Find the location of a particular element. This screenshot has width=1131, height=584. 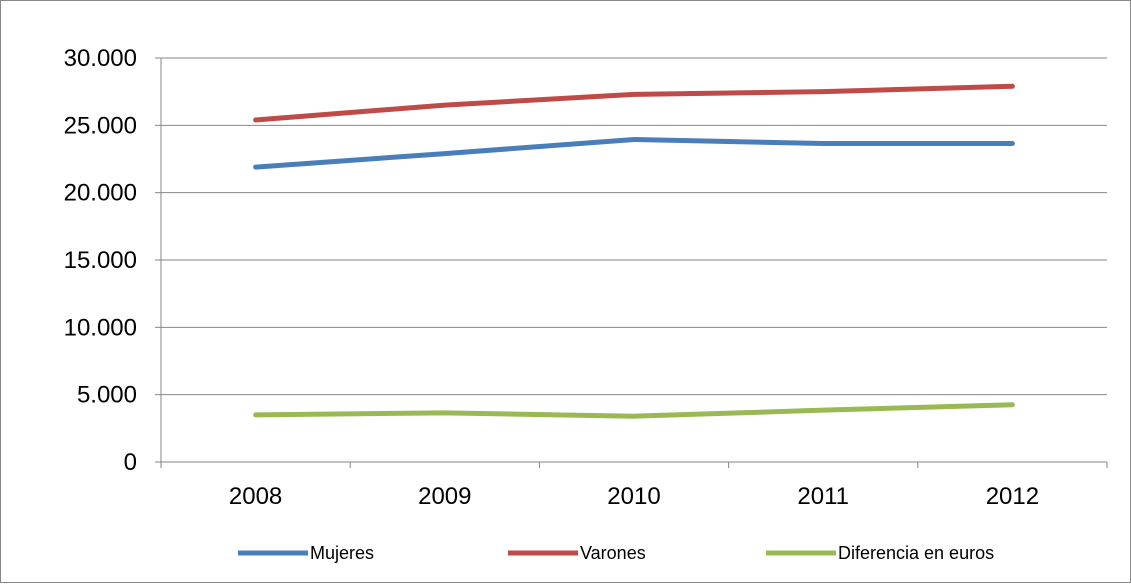

x-tick-label: 2012 is located at coordinates (1012, 496).